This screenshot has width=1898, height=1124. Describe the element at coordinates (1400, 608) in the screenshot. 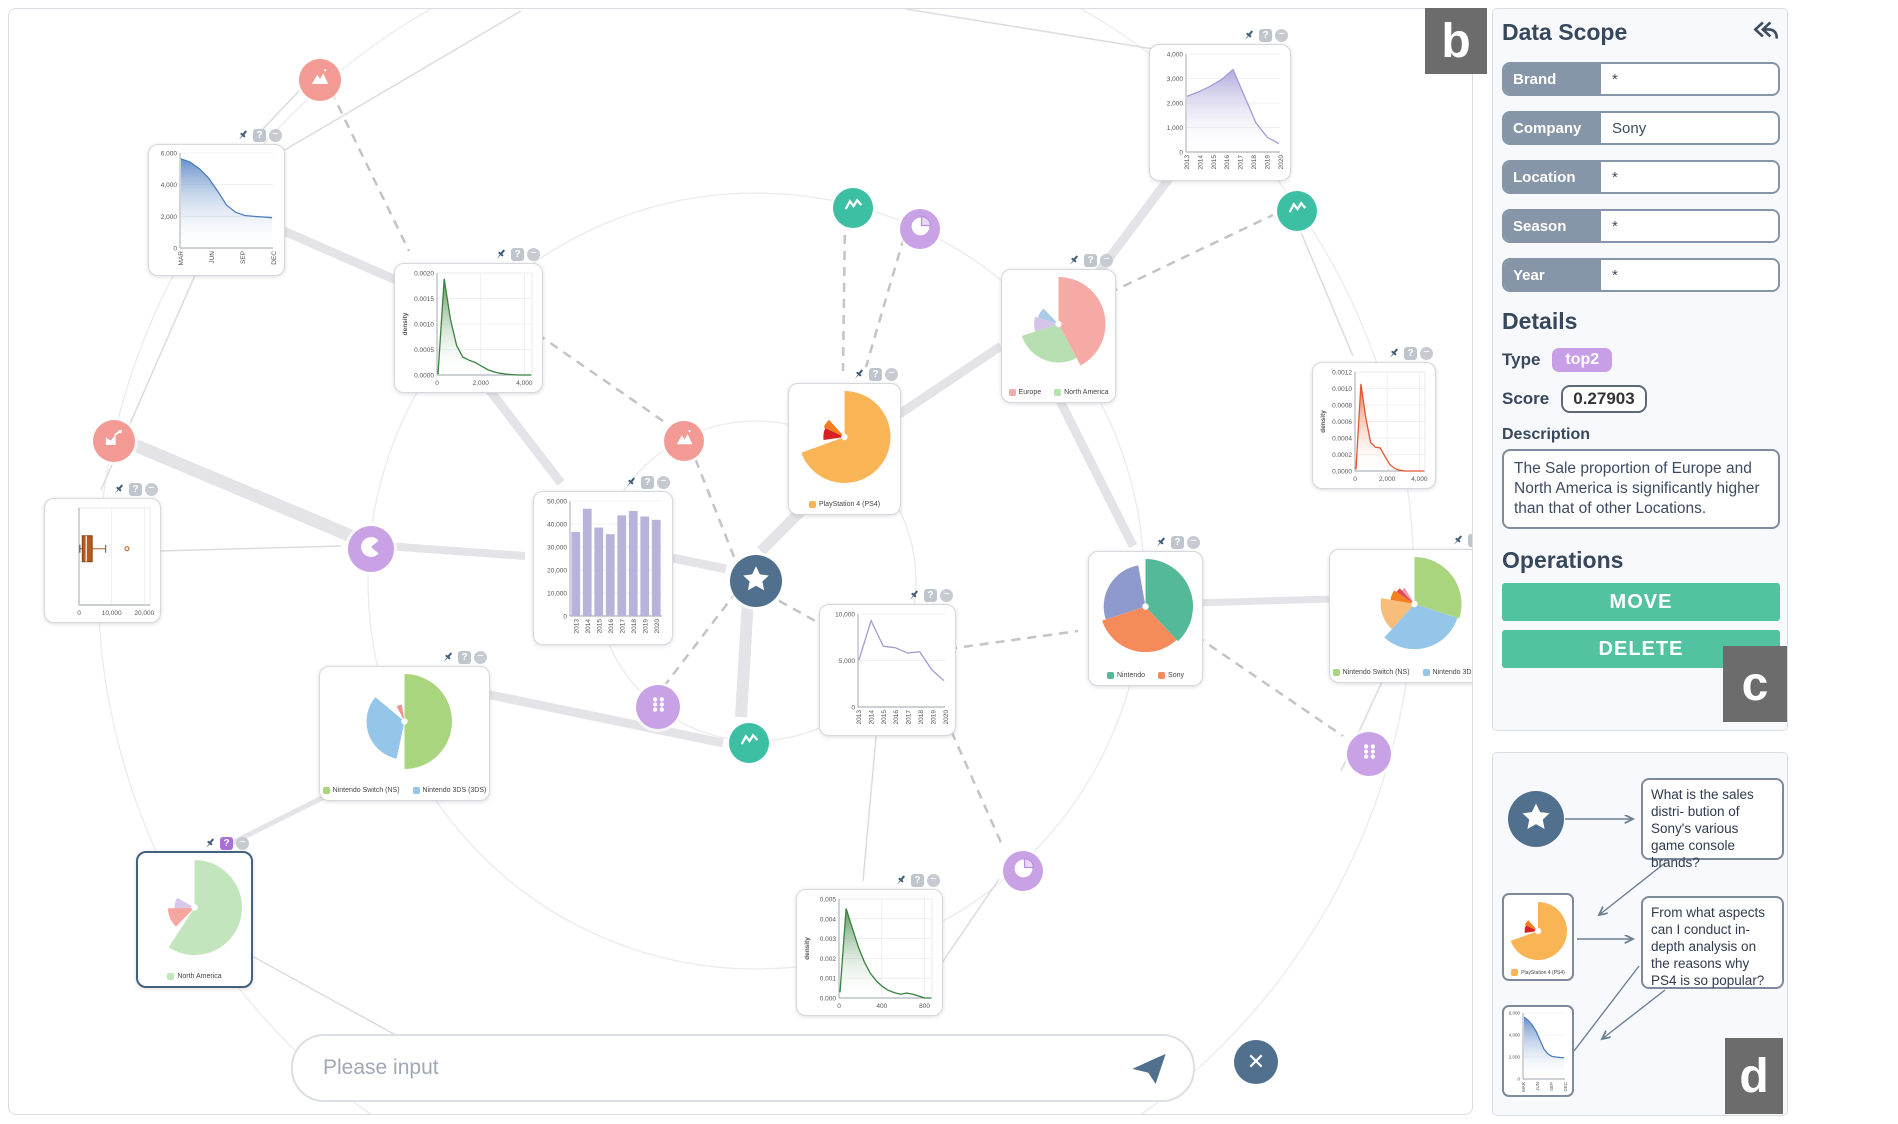

I see `chart-card-pie-switch-3ds-right: Nintendo Switch (NS) Nintendo 3DS (3DS) ?−` at that location.